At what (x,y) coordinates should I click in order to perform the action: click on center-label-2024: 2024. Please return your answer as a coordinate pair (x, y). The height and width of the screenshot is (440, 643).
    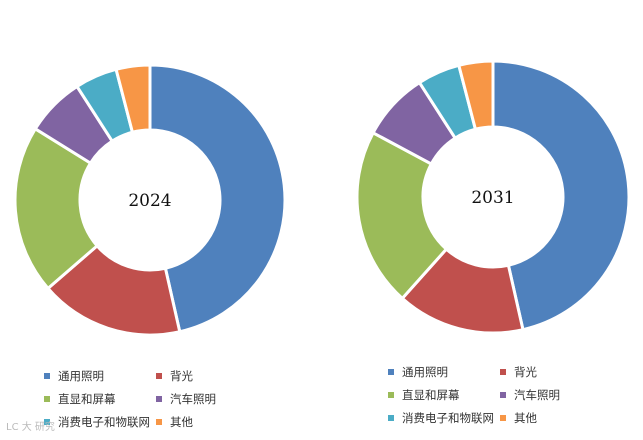
    Looking at the image, I should click on (149, 201).